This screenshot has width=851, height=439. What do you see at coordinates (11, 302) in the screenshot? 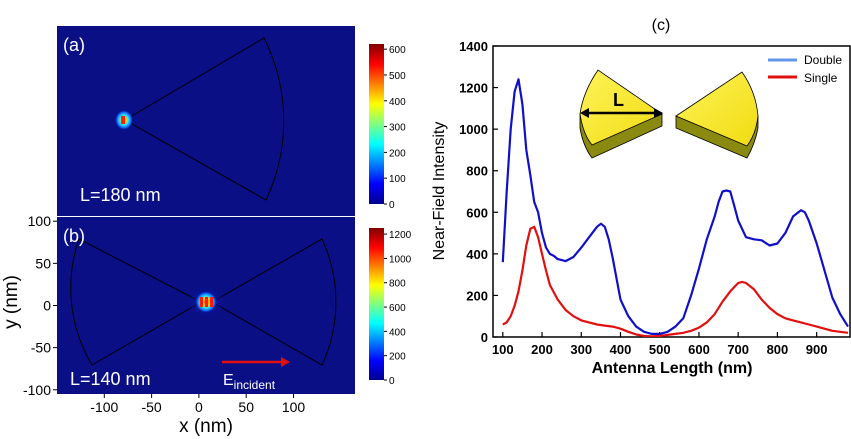
I see `panel-b-y-axis-title: y (nm)` at bounding box center [11, 302].